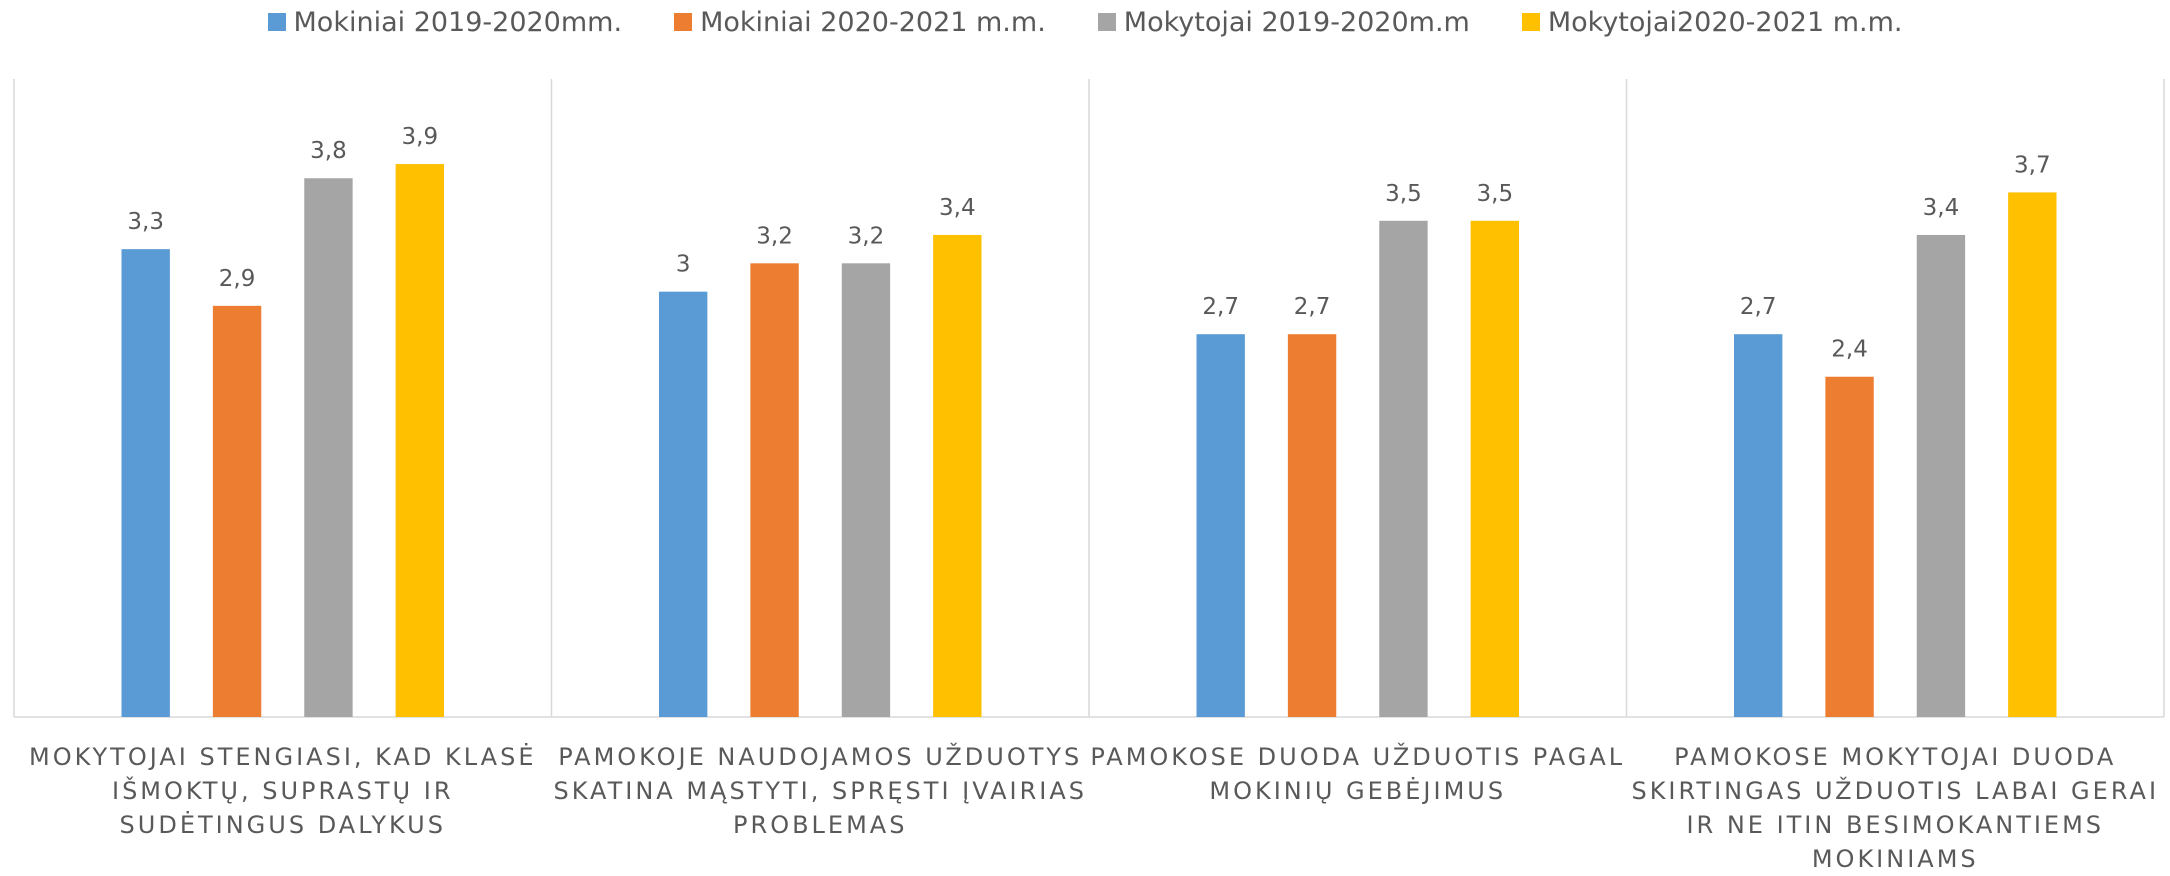  Describe the element at coordinates (1725, 22) in the screenshot. I see `legend-label: Mokytojai2020-2021 m.m.` at that location.